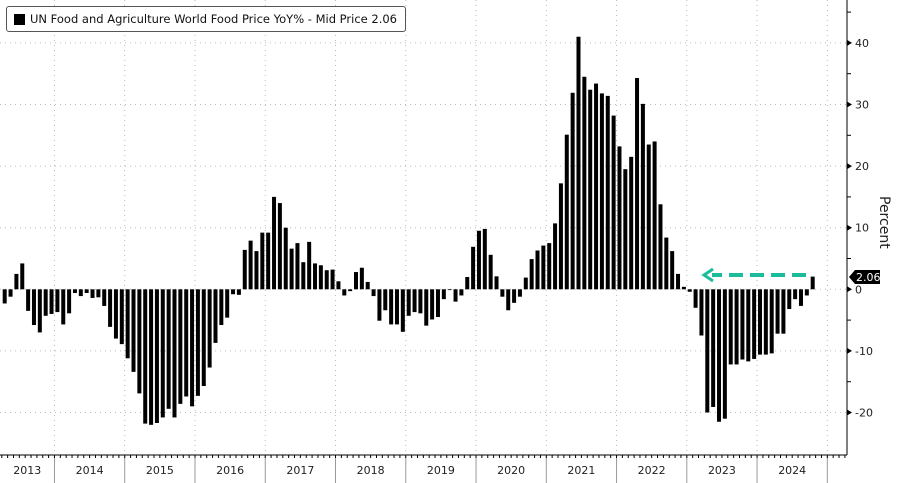  What do you see at coordinates (864, 413) in the screenshot?
I see `y-tick-label: -20` at bounding box center [864, 413].